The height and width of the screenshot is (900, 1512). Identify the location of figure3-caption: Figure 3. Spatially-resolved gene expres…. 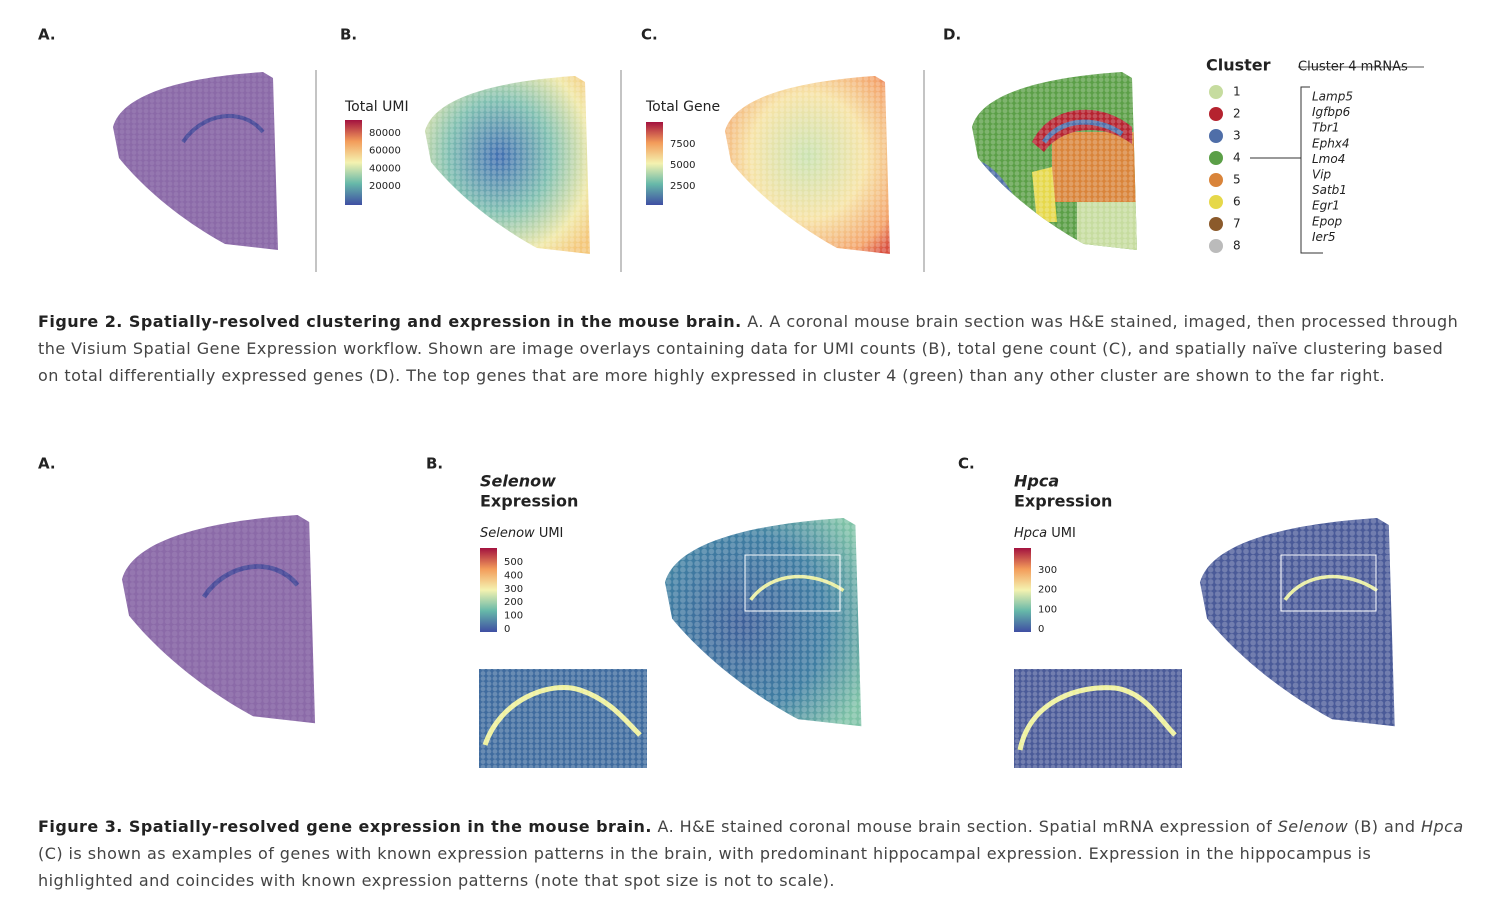
(753, 853).